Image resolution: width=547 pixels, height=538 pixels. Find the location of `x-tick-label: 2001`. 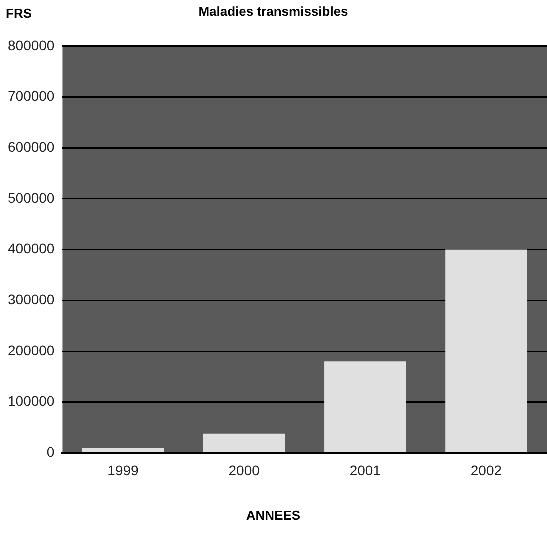

x-tick-label: 2001 is located at coordinates (366, 470).